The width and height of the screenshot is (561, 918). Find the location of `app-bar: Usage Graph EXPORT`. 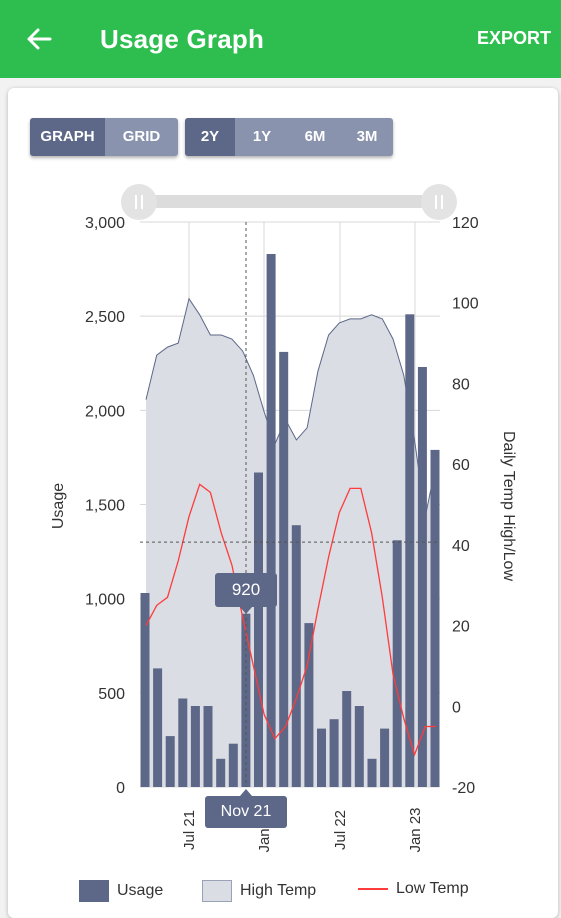

app-bar: Usage Graph EXPORT is located at coordinates (280, 39).